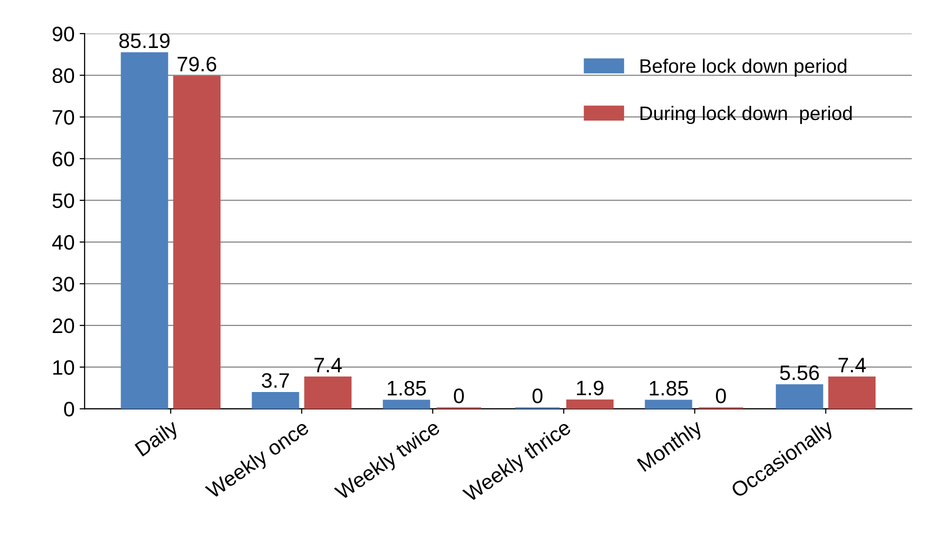  Describe the element at coordinates (799, 372) in the screenshot. I see `data-label: 5.56` at that location.